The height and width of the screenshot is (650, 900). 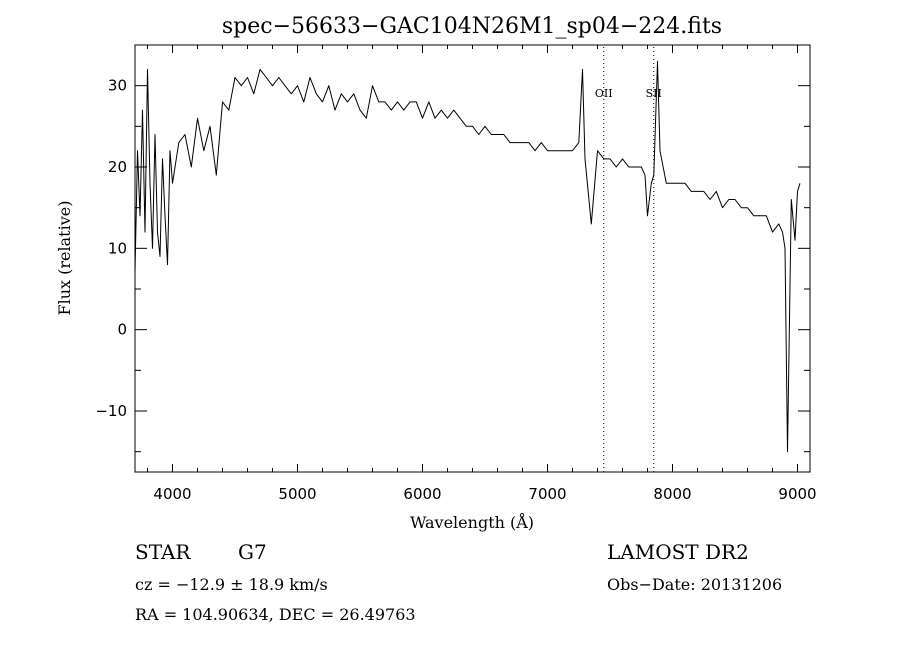 I want to click on x-tick-label-5000: 5000, so click(x=297, y=494).